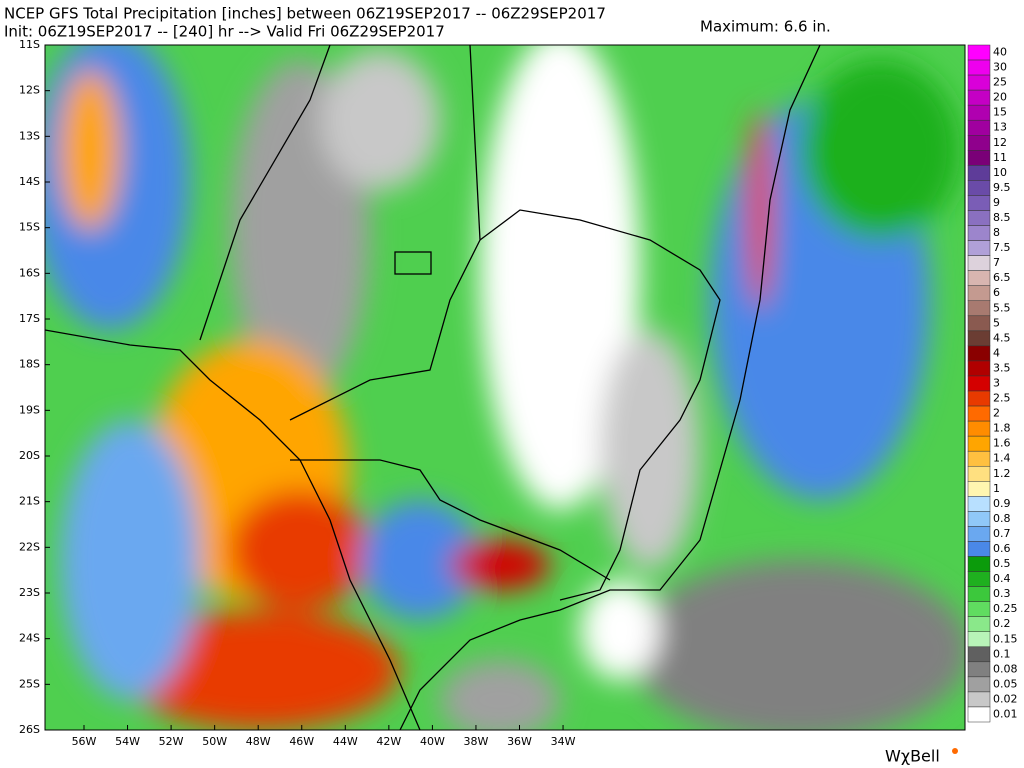  What do you see at coordinates (996, 202) in the screenshot?
I see `colorbar-label: 9` at bounding box center [996, 202].